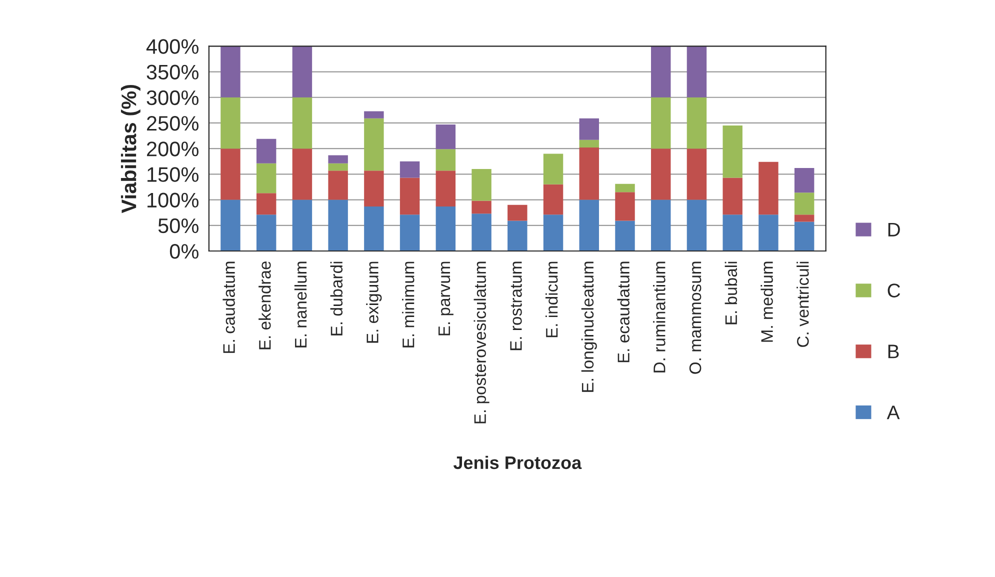  I want to click on x-tick-label: E. minimum, so click(408, 305).